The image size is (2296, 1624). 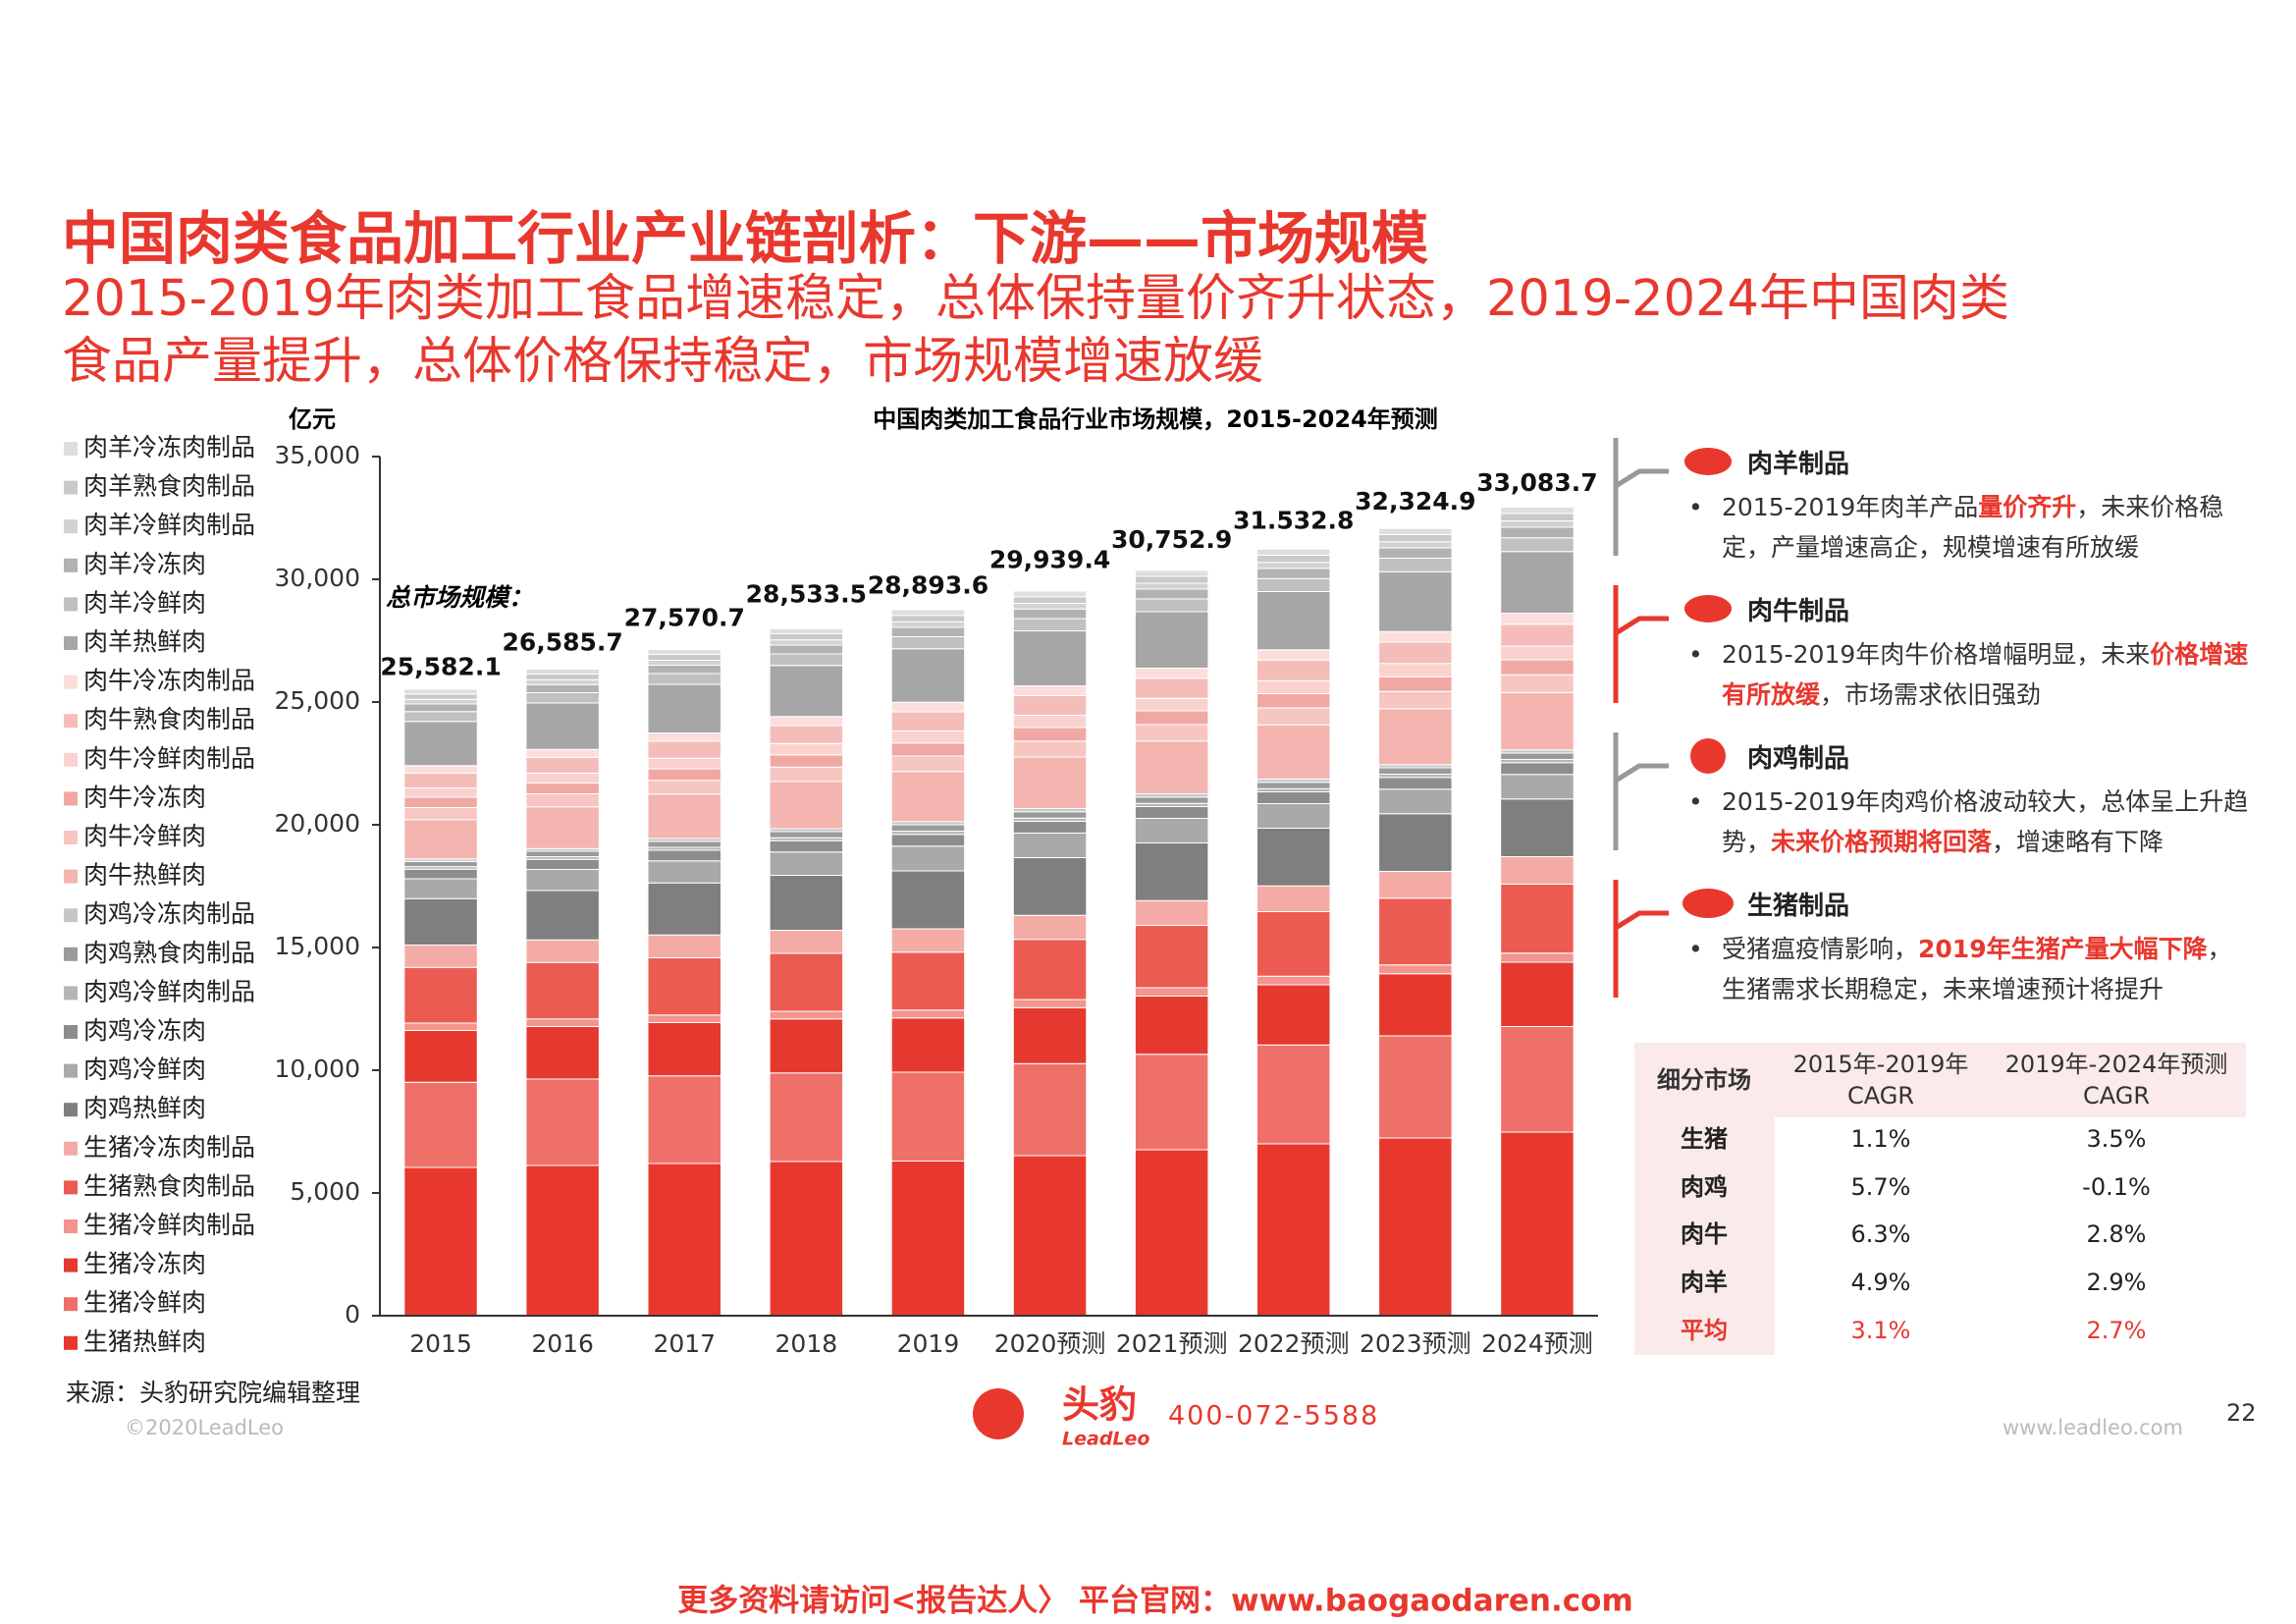 I want to click on table-cell: 生猪, so click(x=1704, y=1139).